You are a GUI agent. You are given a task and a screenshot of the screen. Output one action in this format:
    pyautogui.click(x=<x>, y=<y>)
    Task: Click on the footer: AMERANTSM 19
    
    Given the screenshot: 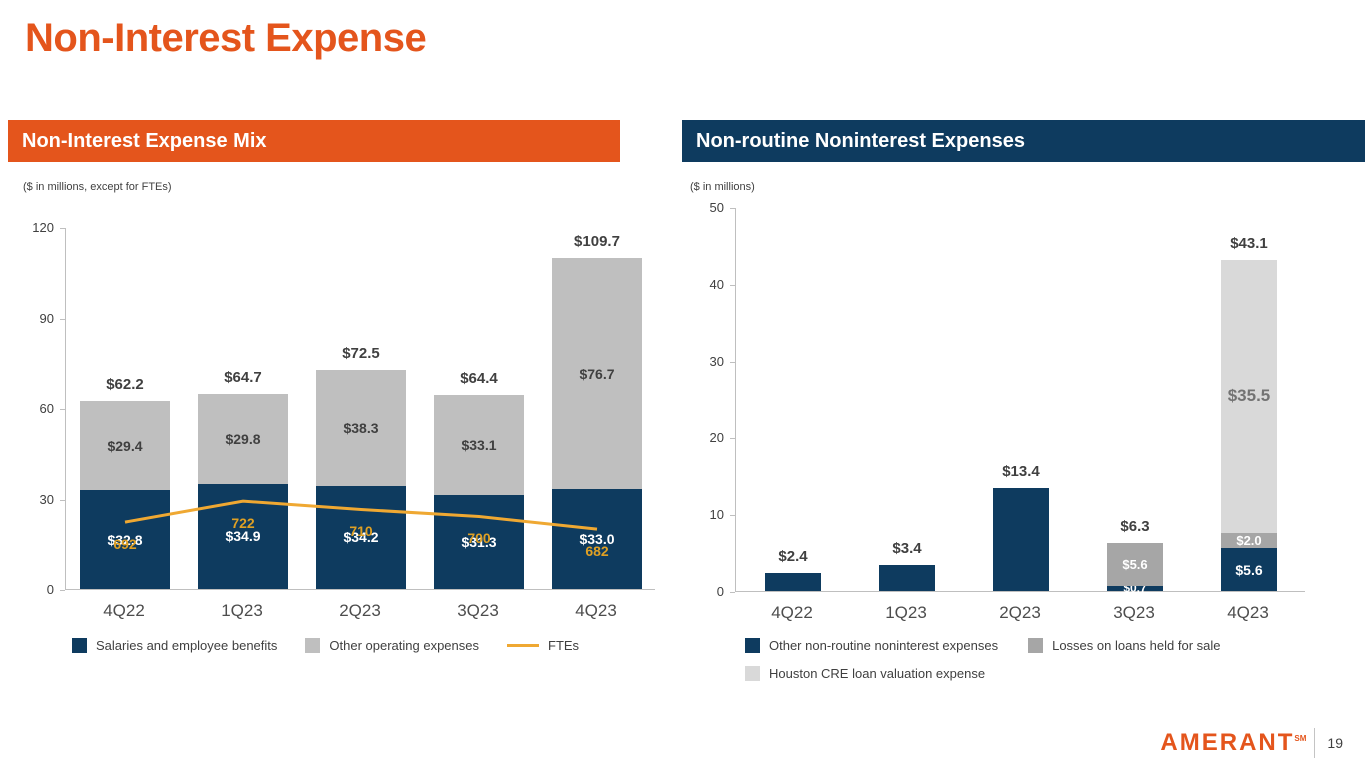 What is the action you would take?
    pyautogui.click(x=1251, y=743)
    